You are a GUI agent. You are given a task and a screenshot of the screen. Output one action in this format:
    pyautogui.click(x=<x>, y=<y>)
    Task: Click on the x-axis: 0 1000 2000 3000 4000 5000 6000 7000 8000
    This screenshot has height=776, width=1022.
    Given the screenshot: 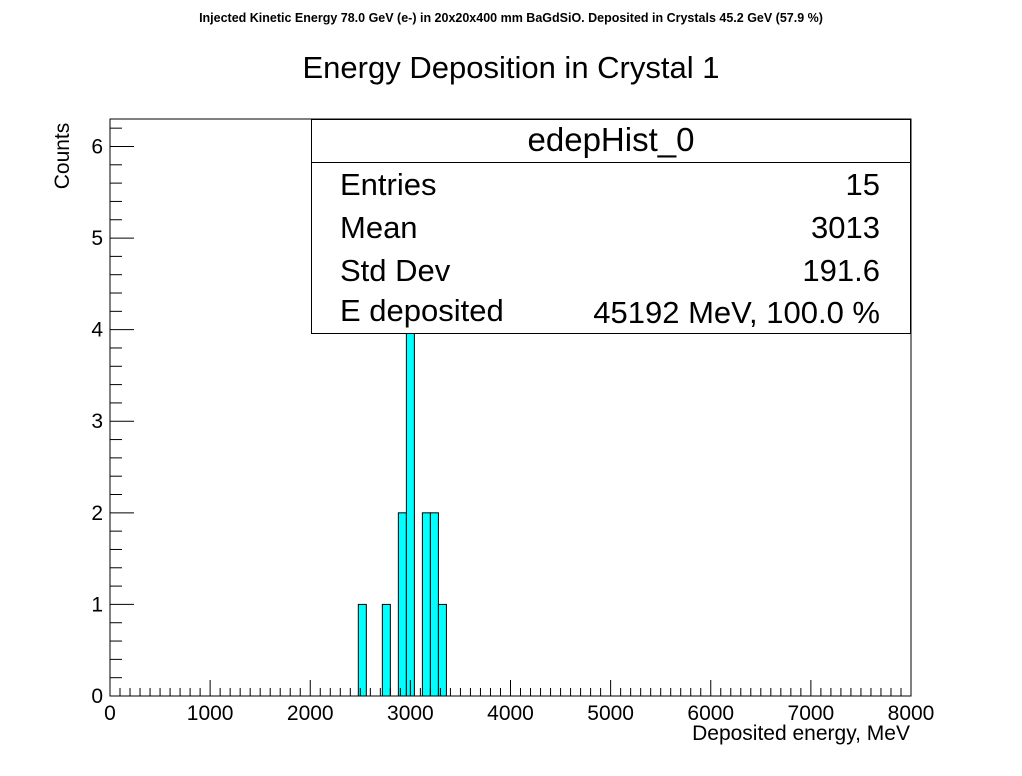 What is the action you would take?
    pyautogui.click(x=519, y=702)
    